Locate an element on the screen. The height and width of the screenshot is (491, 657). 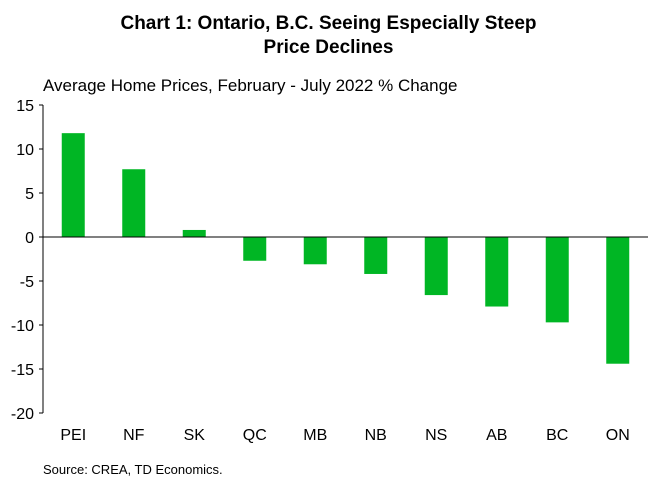
bar-ab is located at coordinates (497, 272).